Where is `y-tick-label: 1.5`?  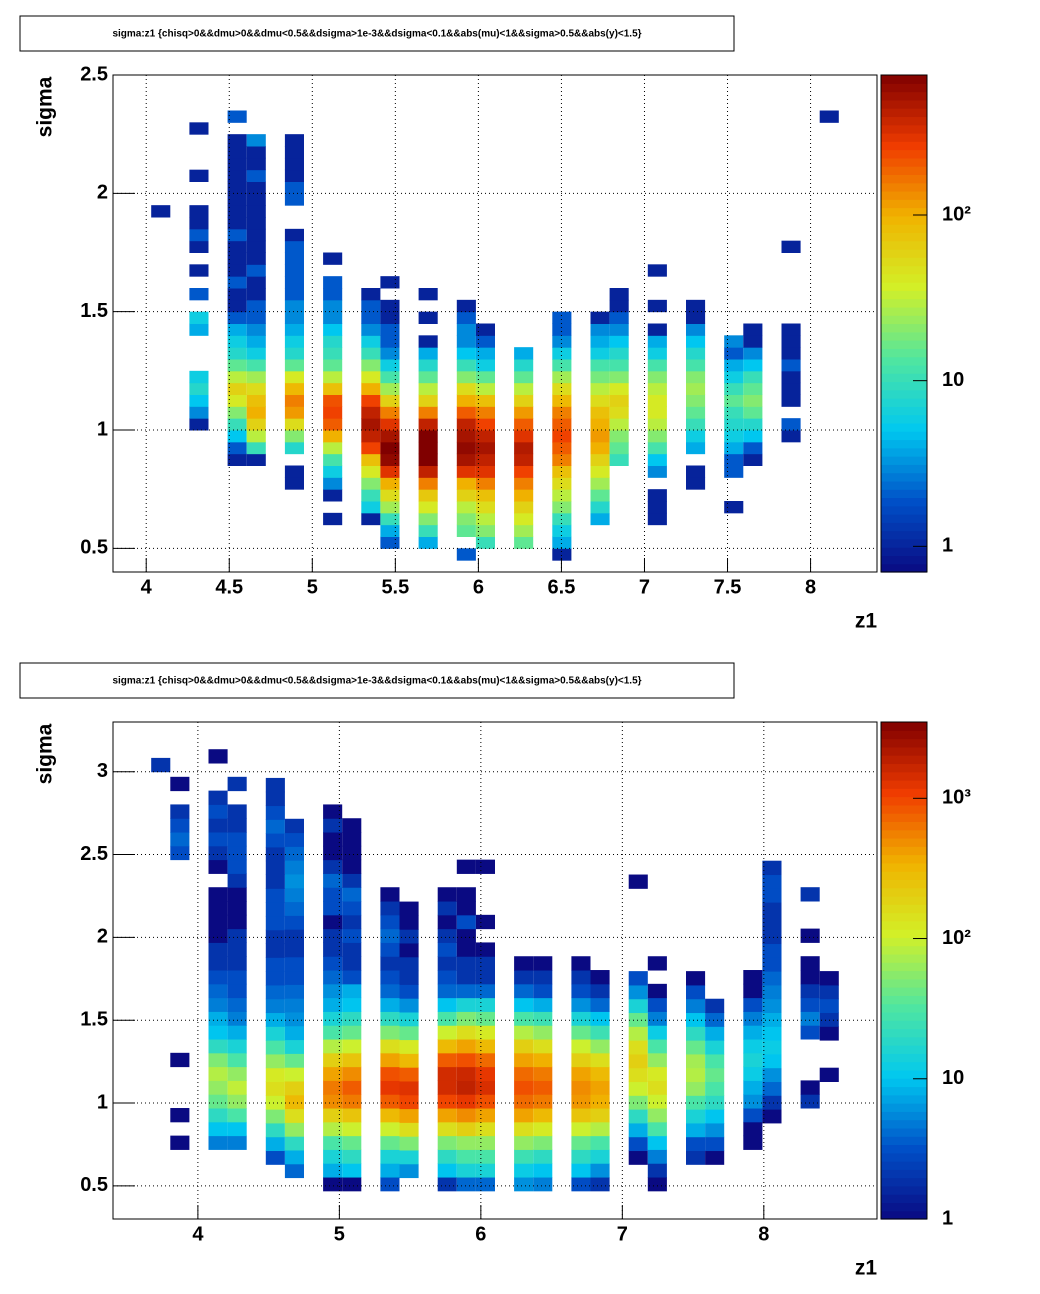
y-tick-label: 1.5 is located at coordinates (94, 311).